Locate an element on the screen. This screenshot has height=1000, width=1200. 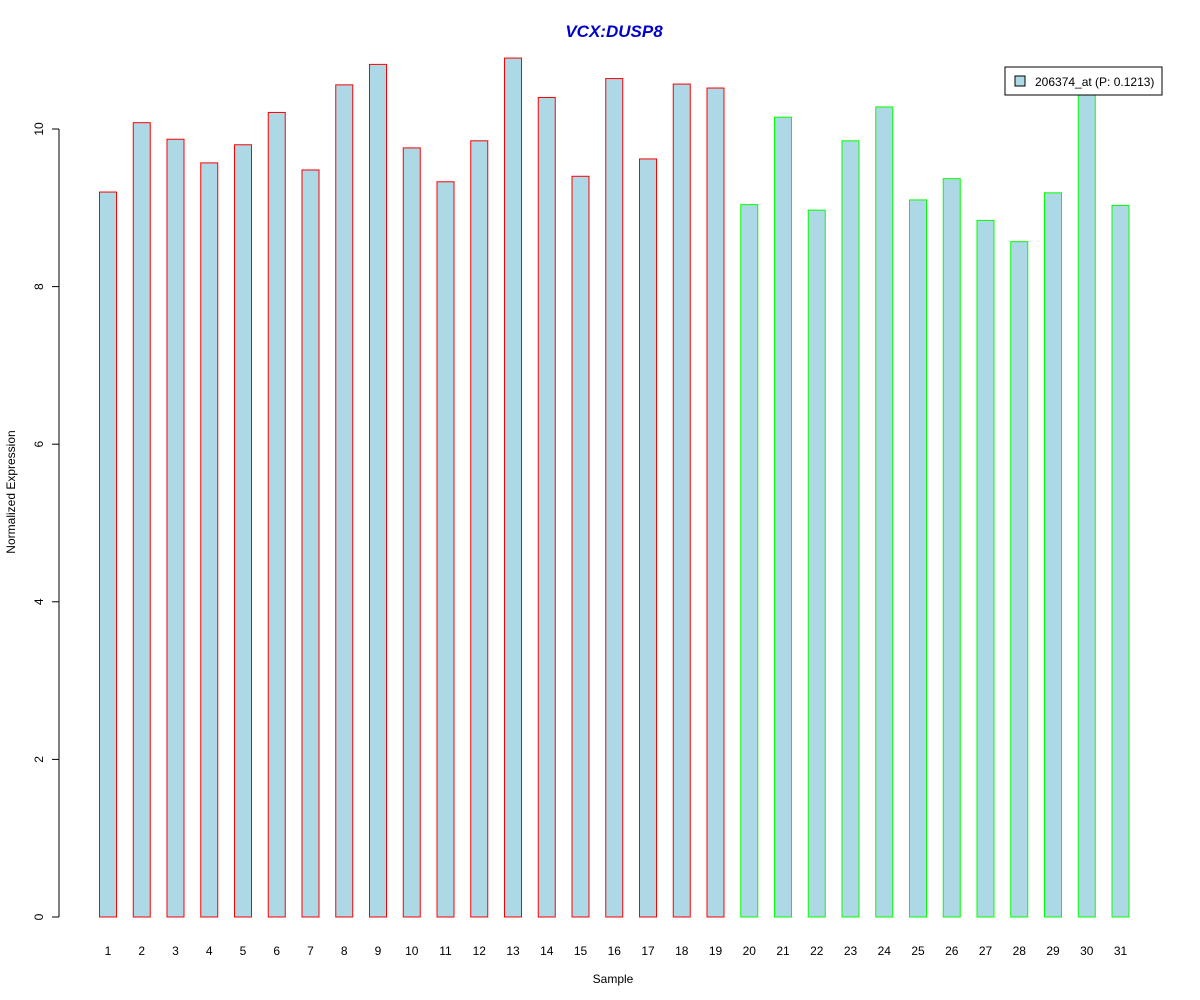
x-tick-label: 24 is located at coordinates (885, 951).